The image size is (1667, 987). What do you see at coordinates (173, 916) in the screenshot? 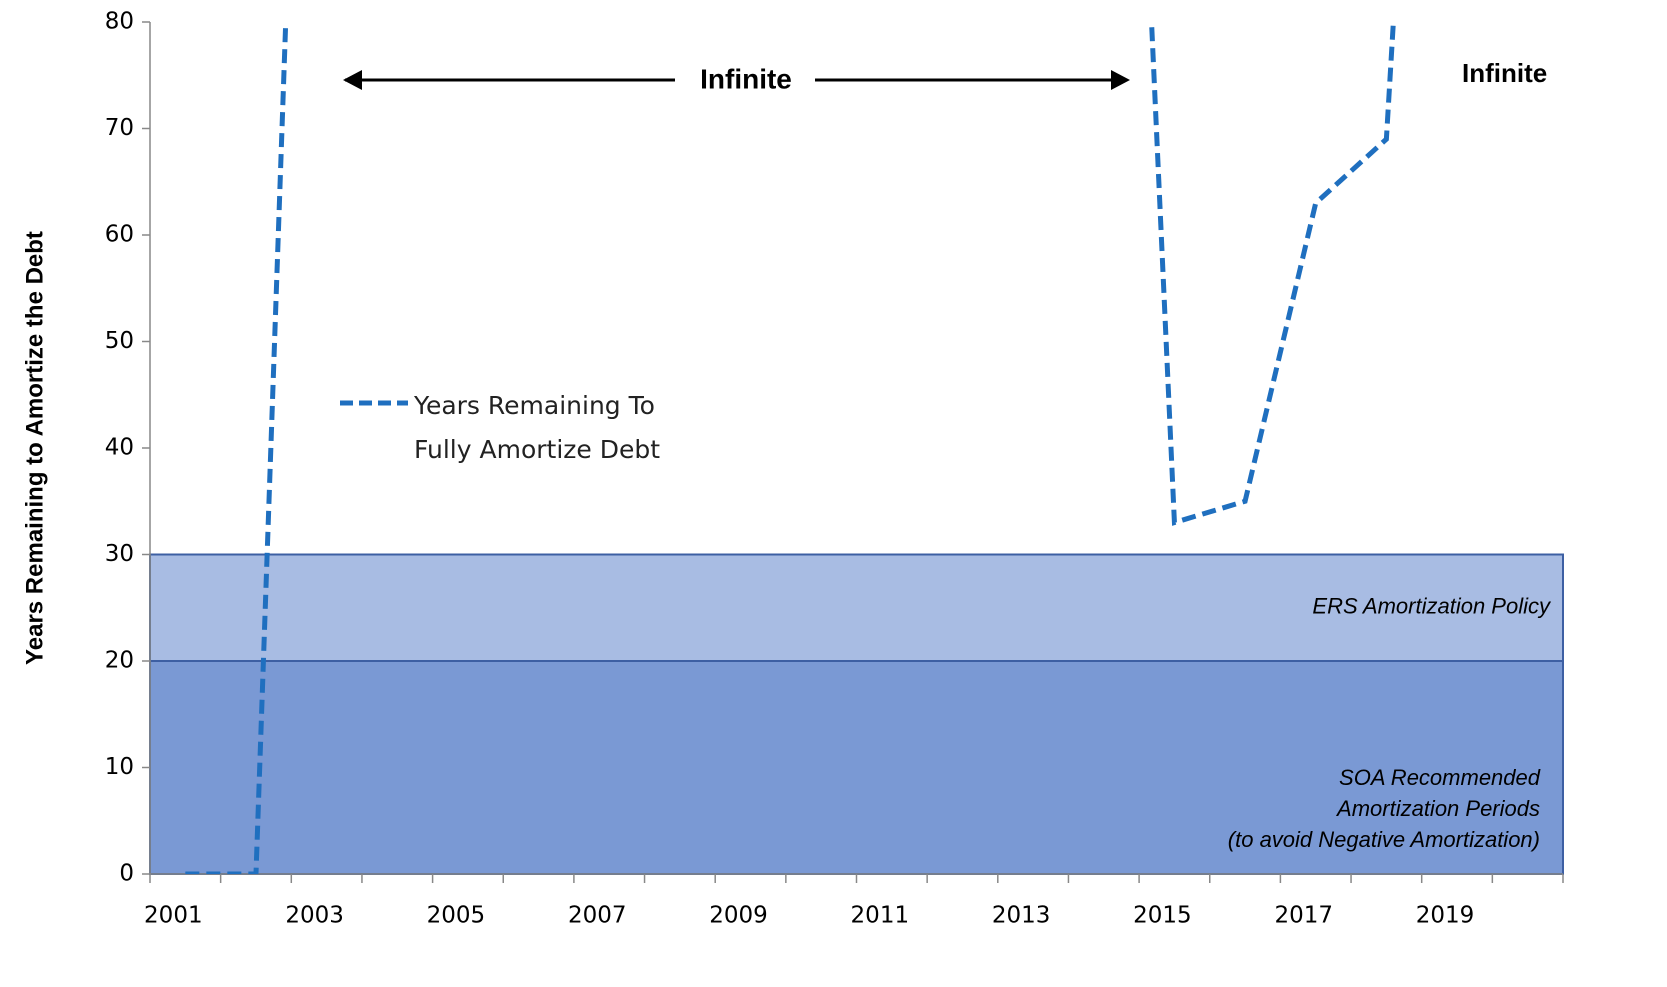
I see `x-tick-label: 2001` at bounding box center [173, 916].